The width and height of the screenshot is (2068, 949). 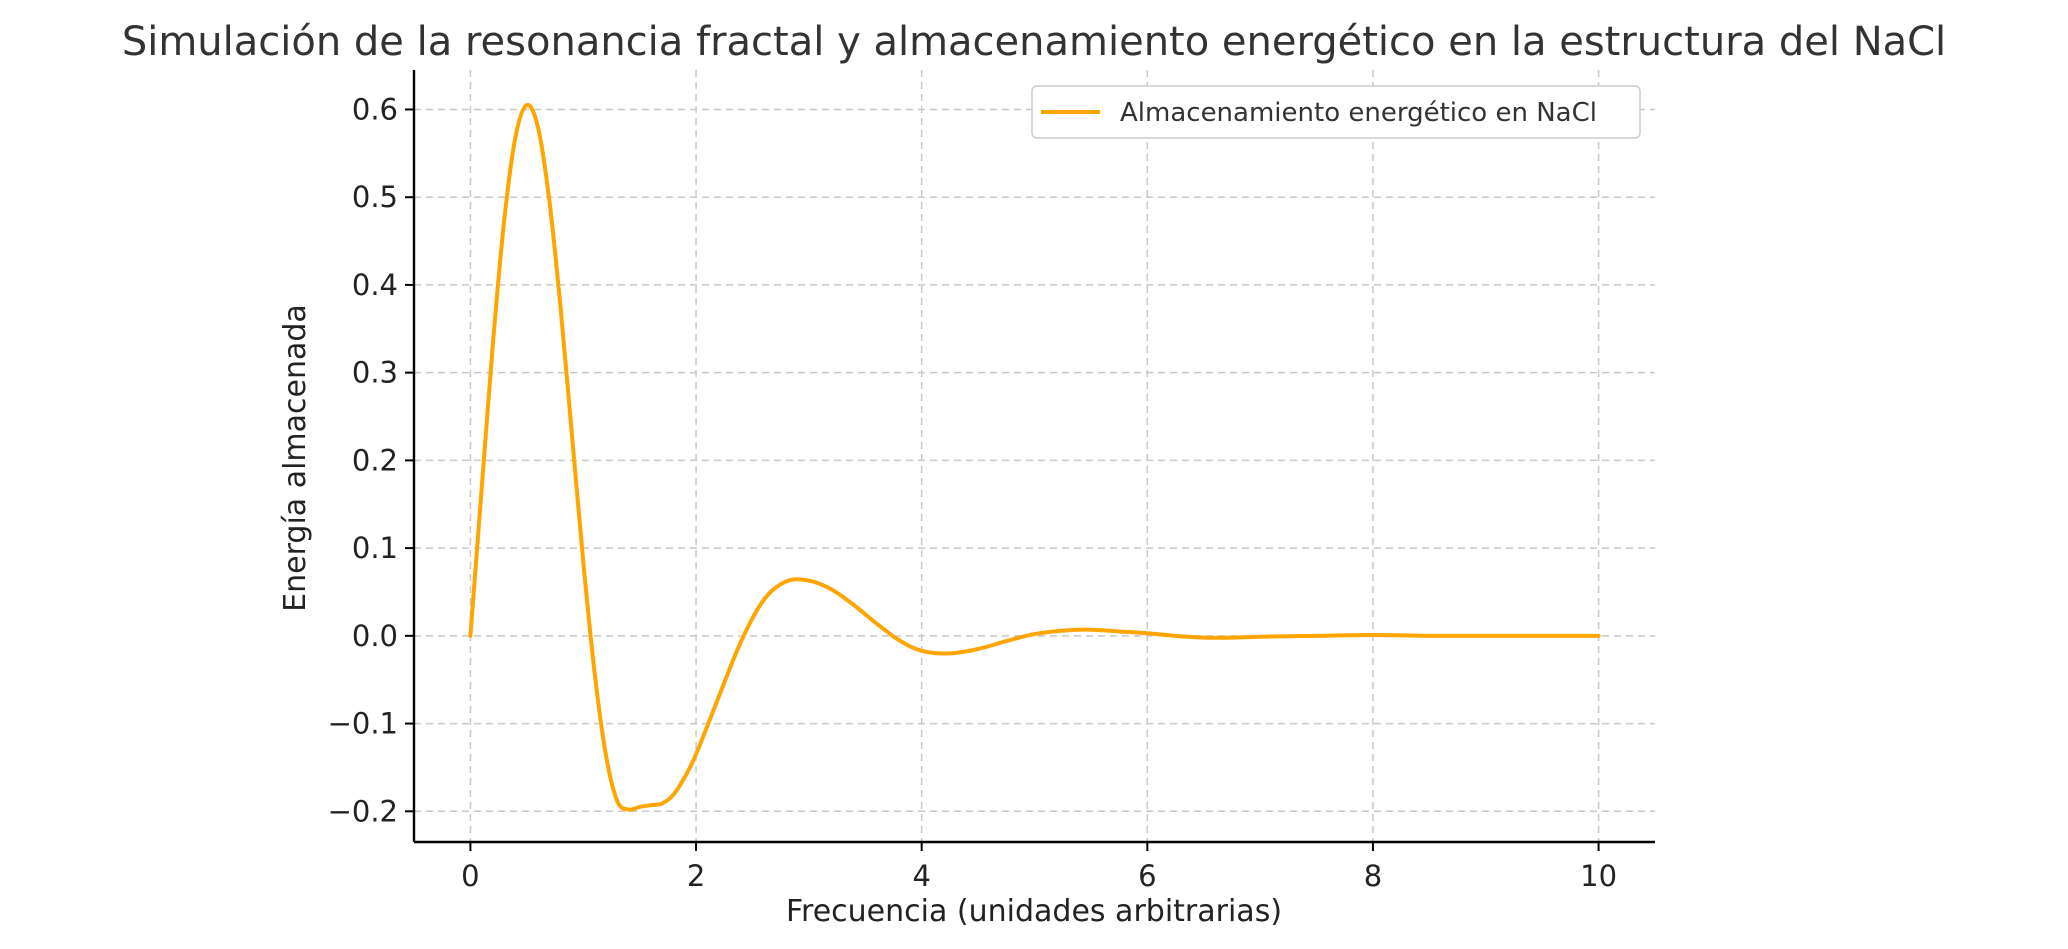 What do you see at coordinates (375, 373) in the screenshot?
I see `y-tick-label: 0.3` at bounding box center [375, 373].